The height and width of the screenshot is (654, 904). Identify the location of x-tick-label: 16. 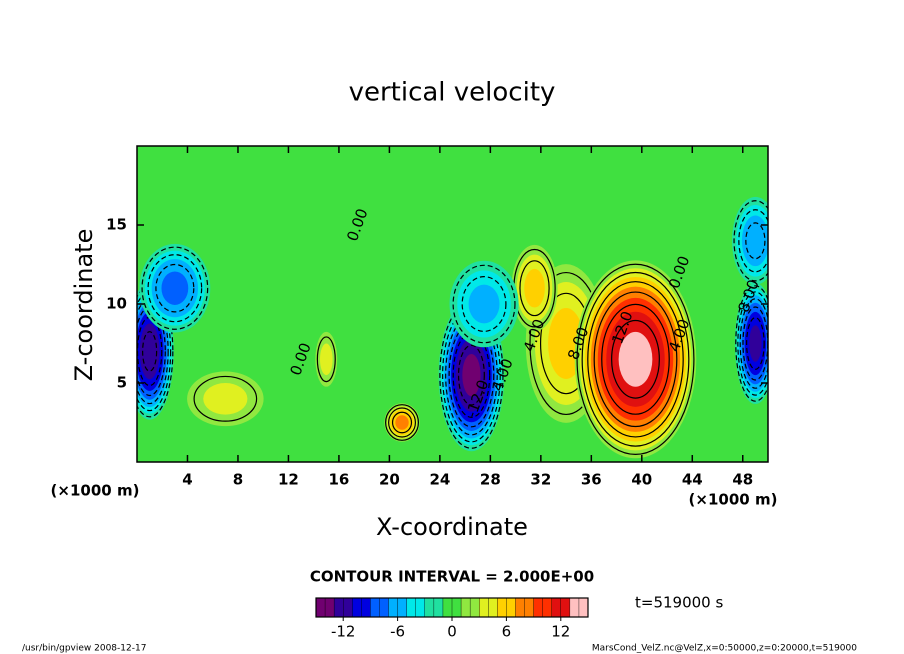
(338, 480).